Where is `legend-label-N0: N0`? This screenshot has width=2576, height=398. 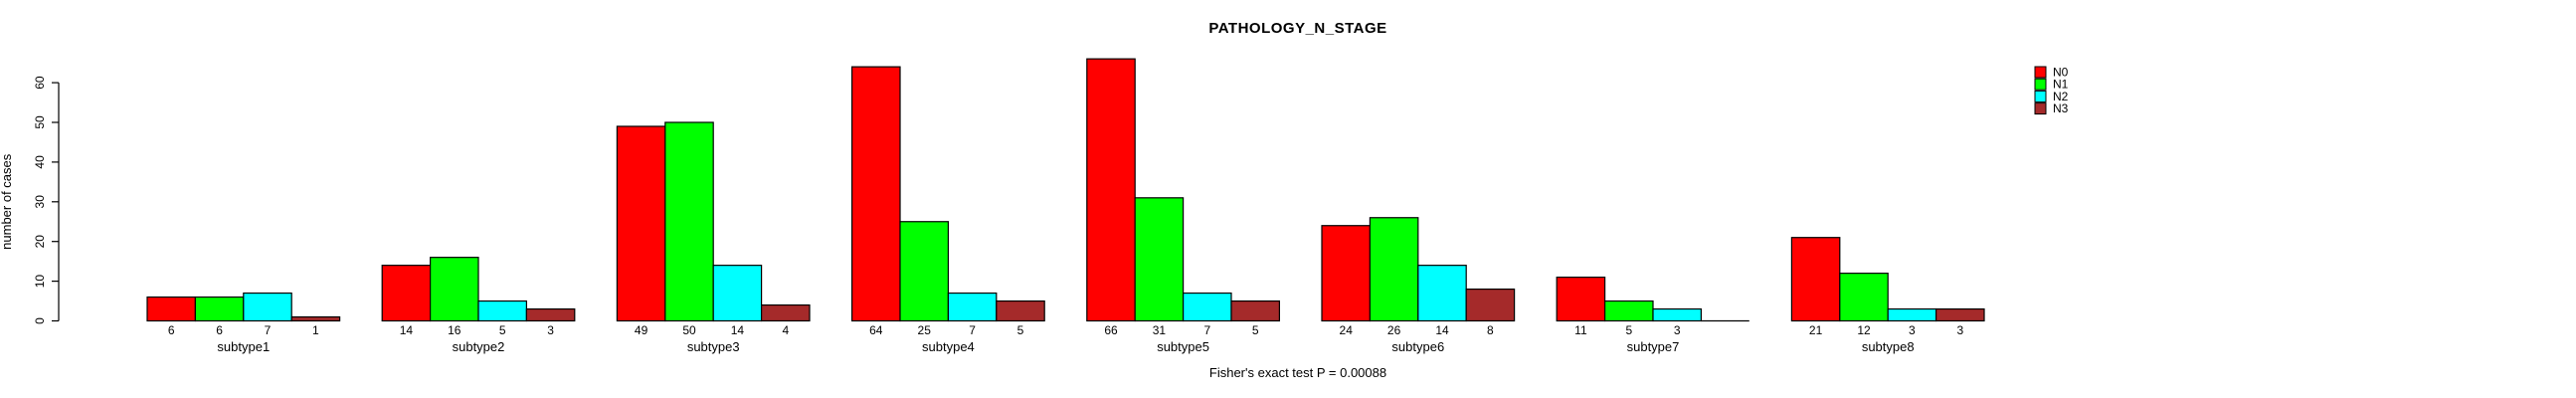 legend-label-N0: N0 is located at coordinates (2061, 73).